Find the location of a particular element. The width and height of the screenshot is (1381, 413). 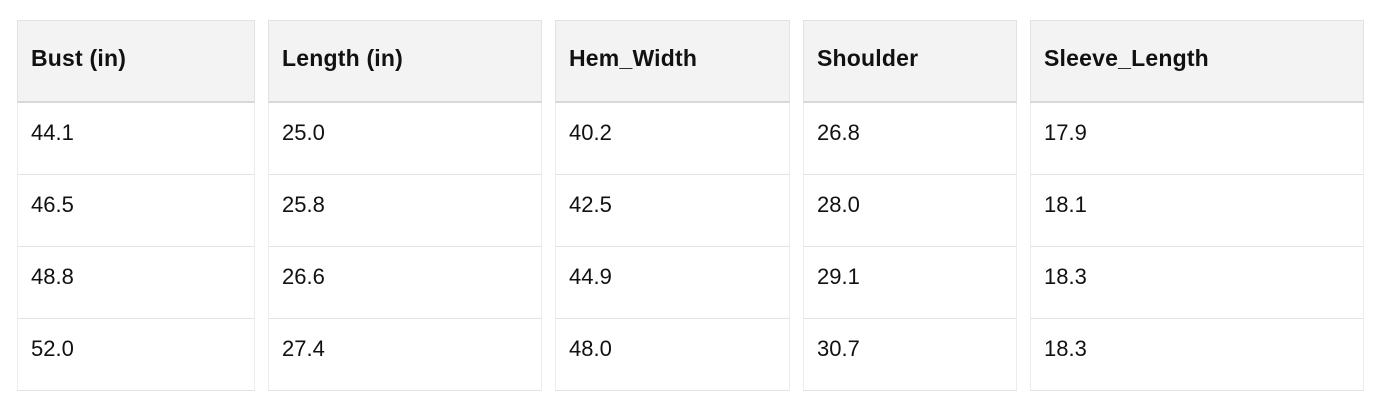

column-header-hem-width: Hem_Width is located at coordinates (672, 61).